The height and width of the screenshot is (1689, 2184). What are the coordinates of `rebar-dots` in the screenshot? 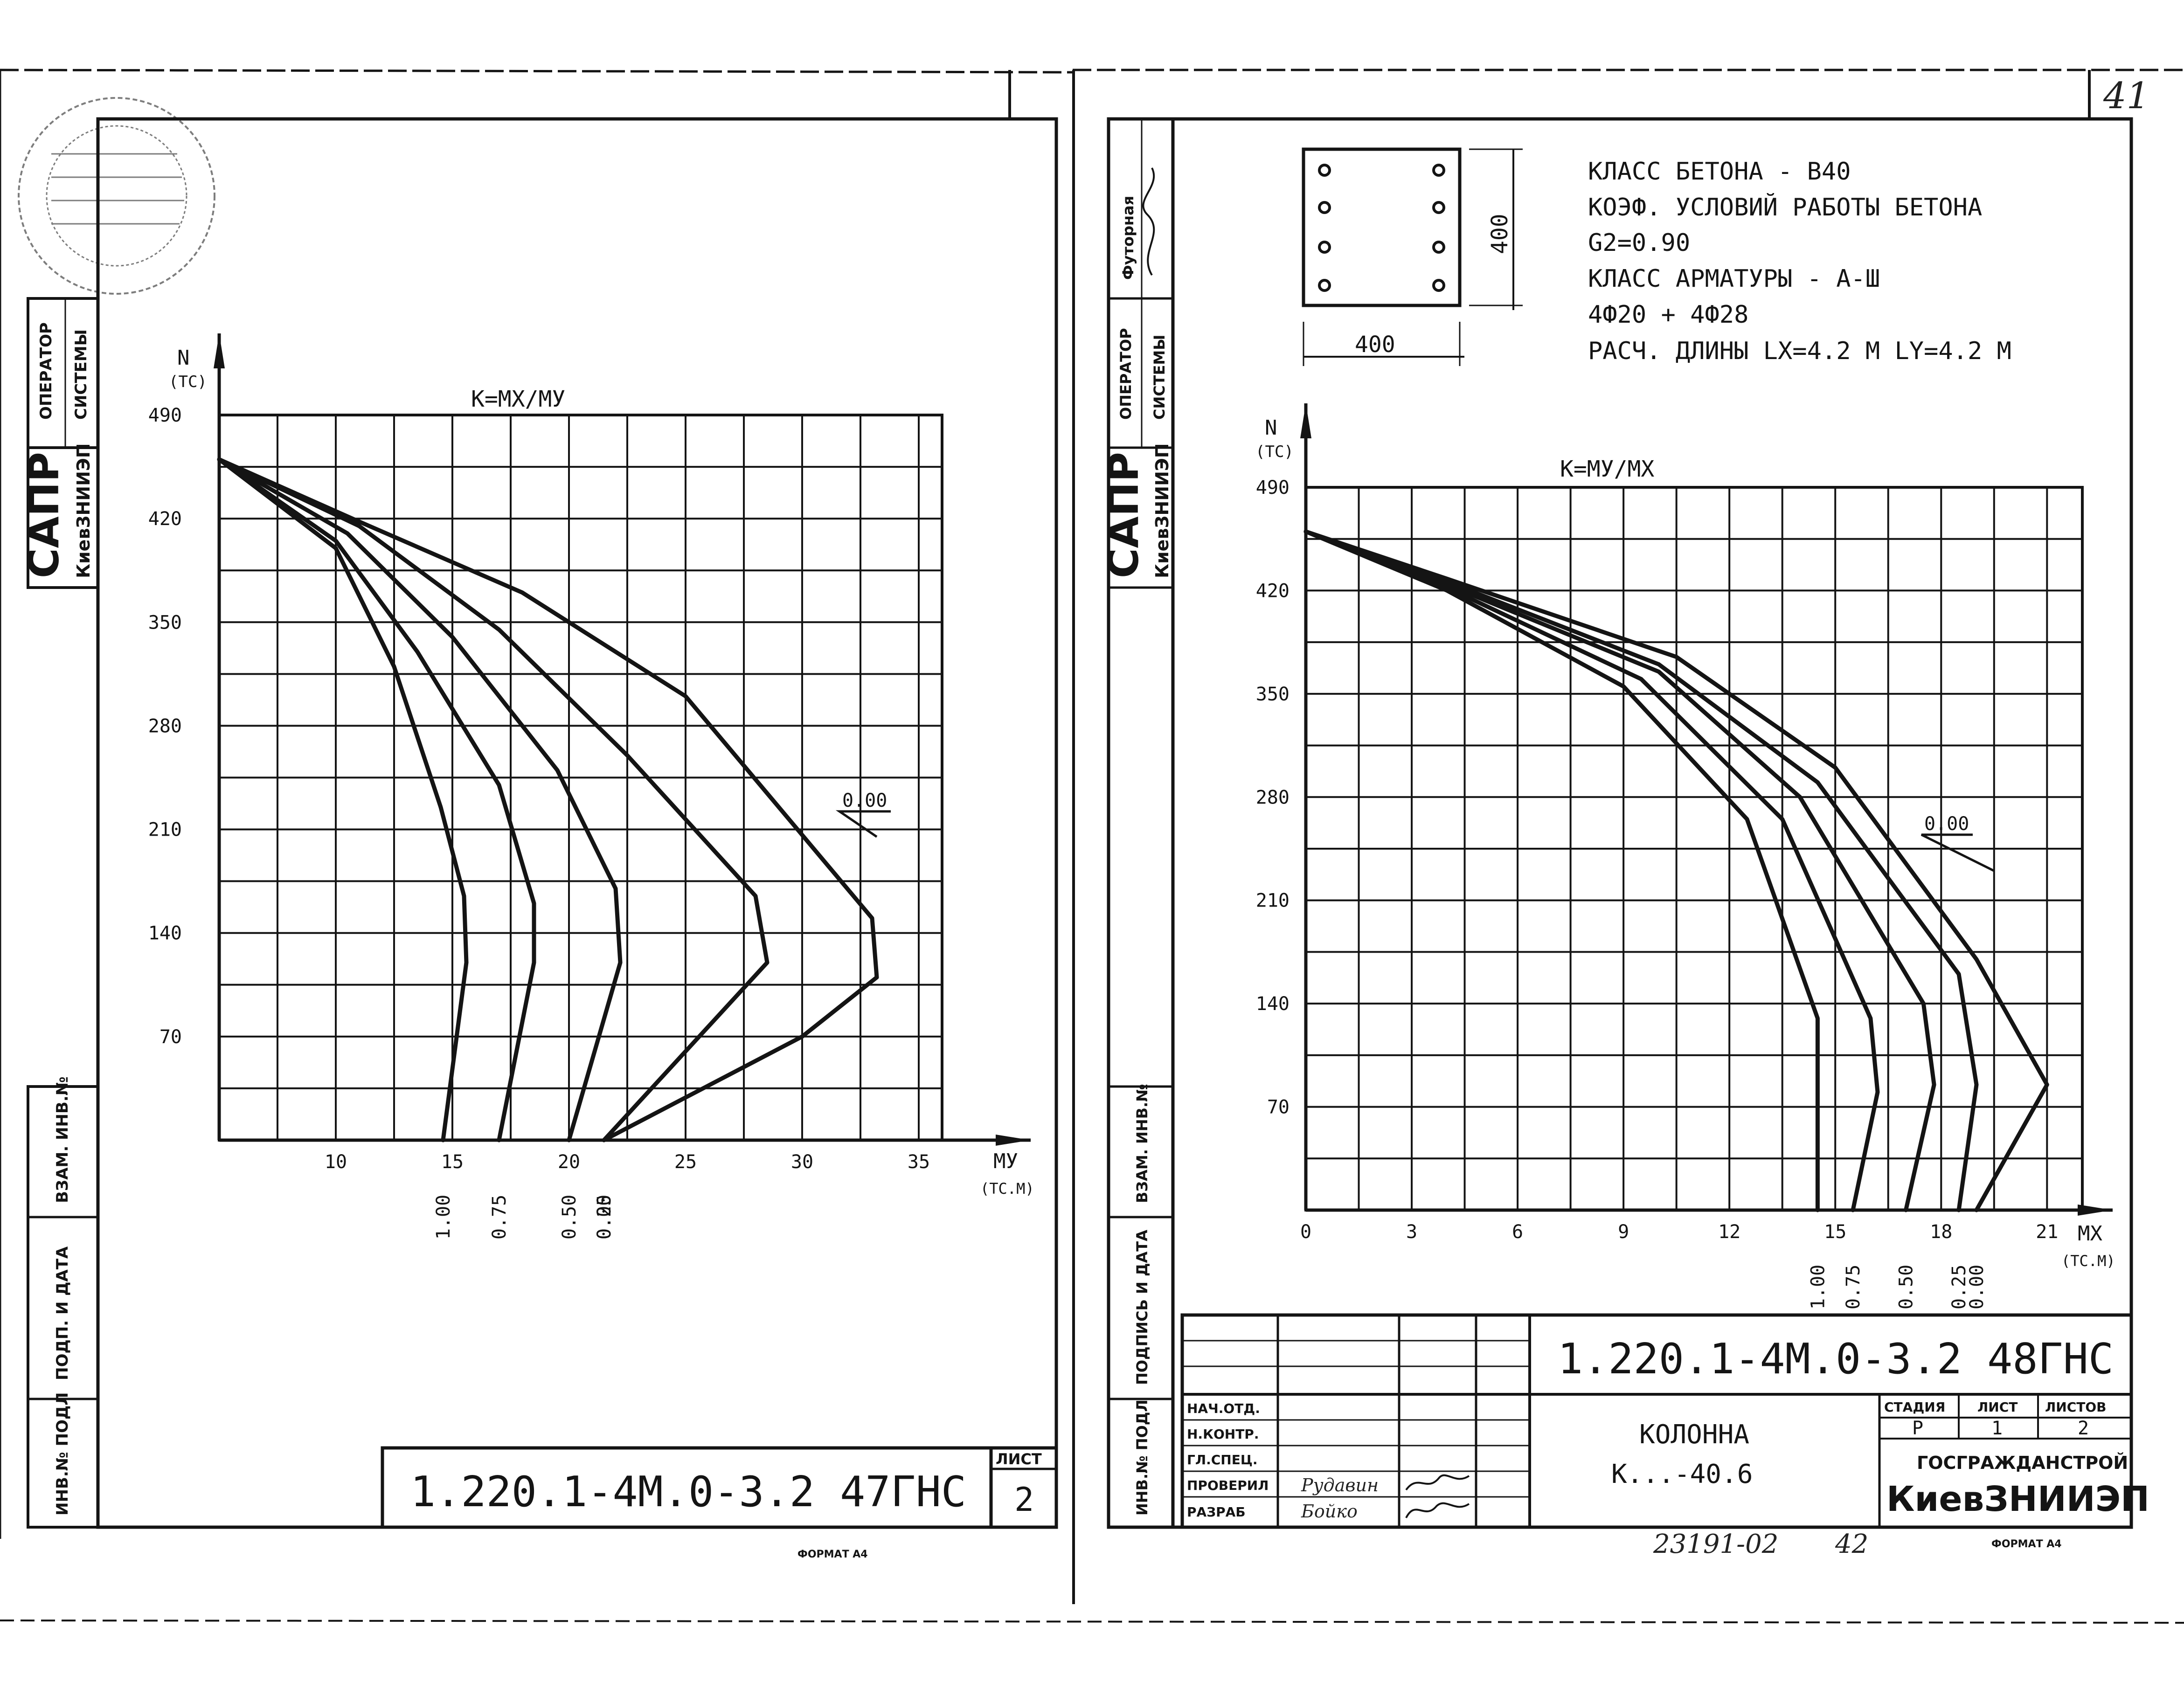 It's located at (1381, 228).